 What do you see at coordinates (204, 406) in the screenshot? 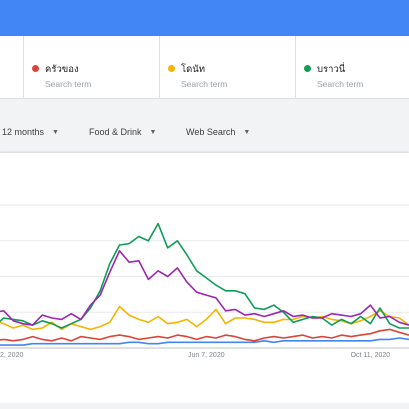
I see `page-bottom-edge` at bounding box center [204, 406].